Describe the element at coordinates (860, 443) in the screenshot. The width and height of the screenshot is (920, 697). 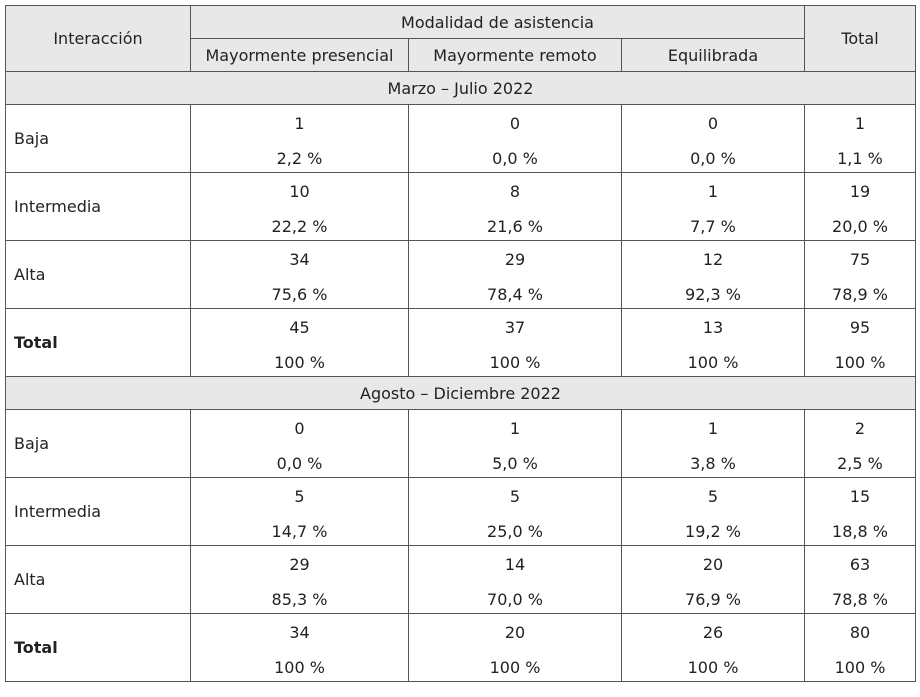
I see `table-cell: 2 2,5 %` at that location.